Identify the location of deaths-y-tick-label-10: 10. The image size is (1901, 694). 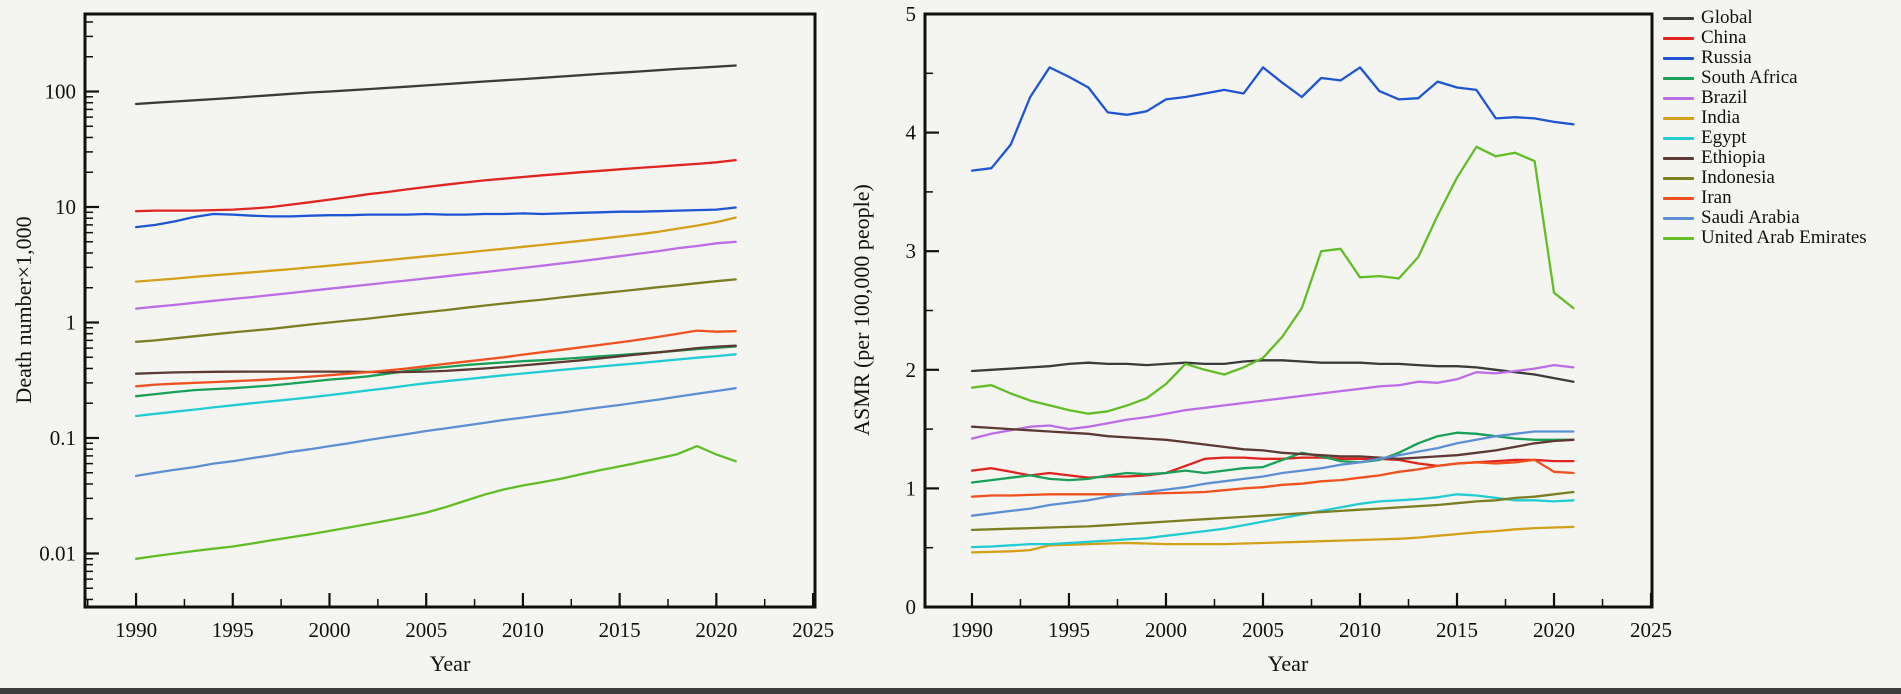
(65, 207).